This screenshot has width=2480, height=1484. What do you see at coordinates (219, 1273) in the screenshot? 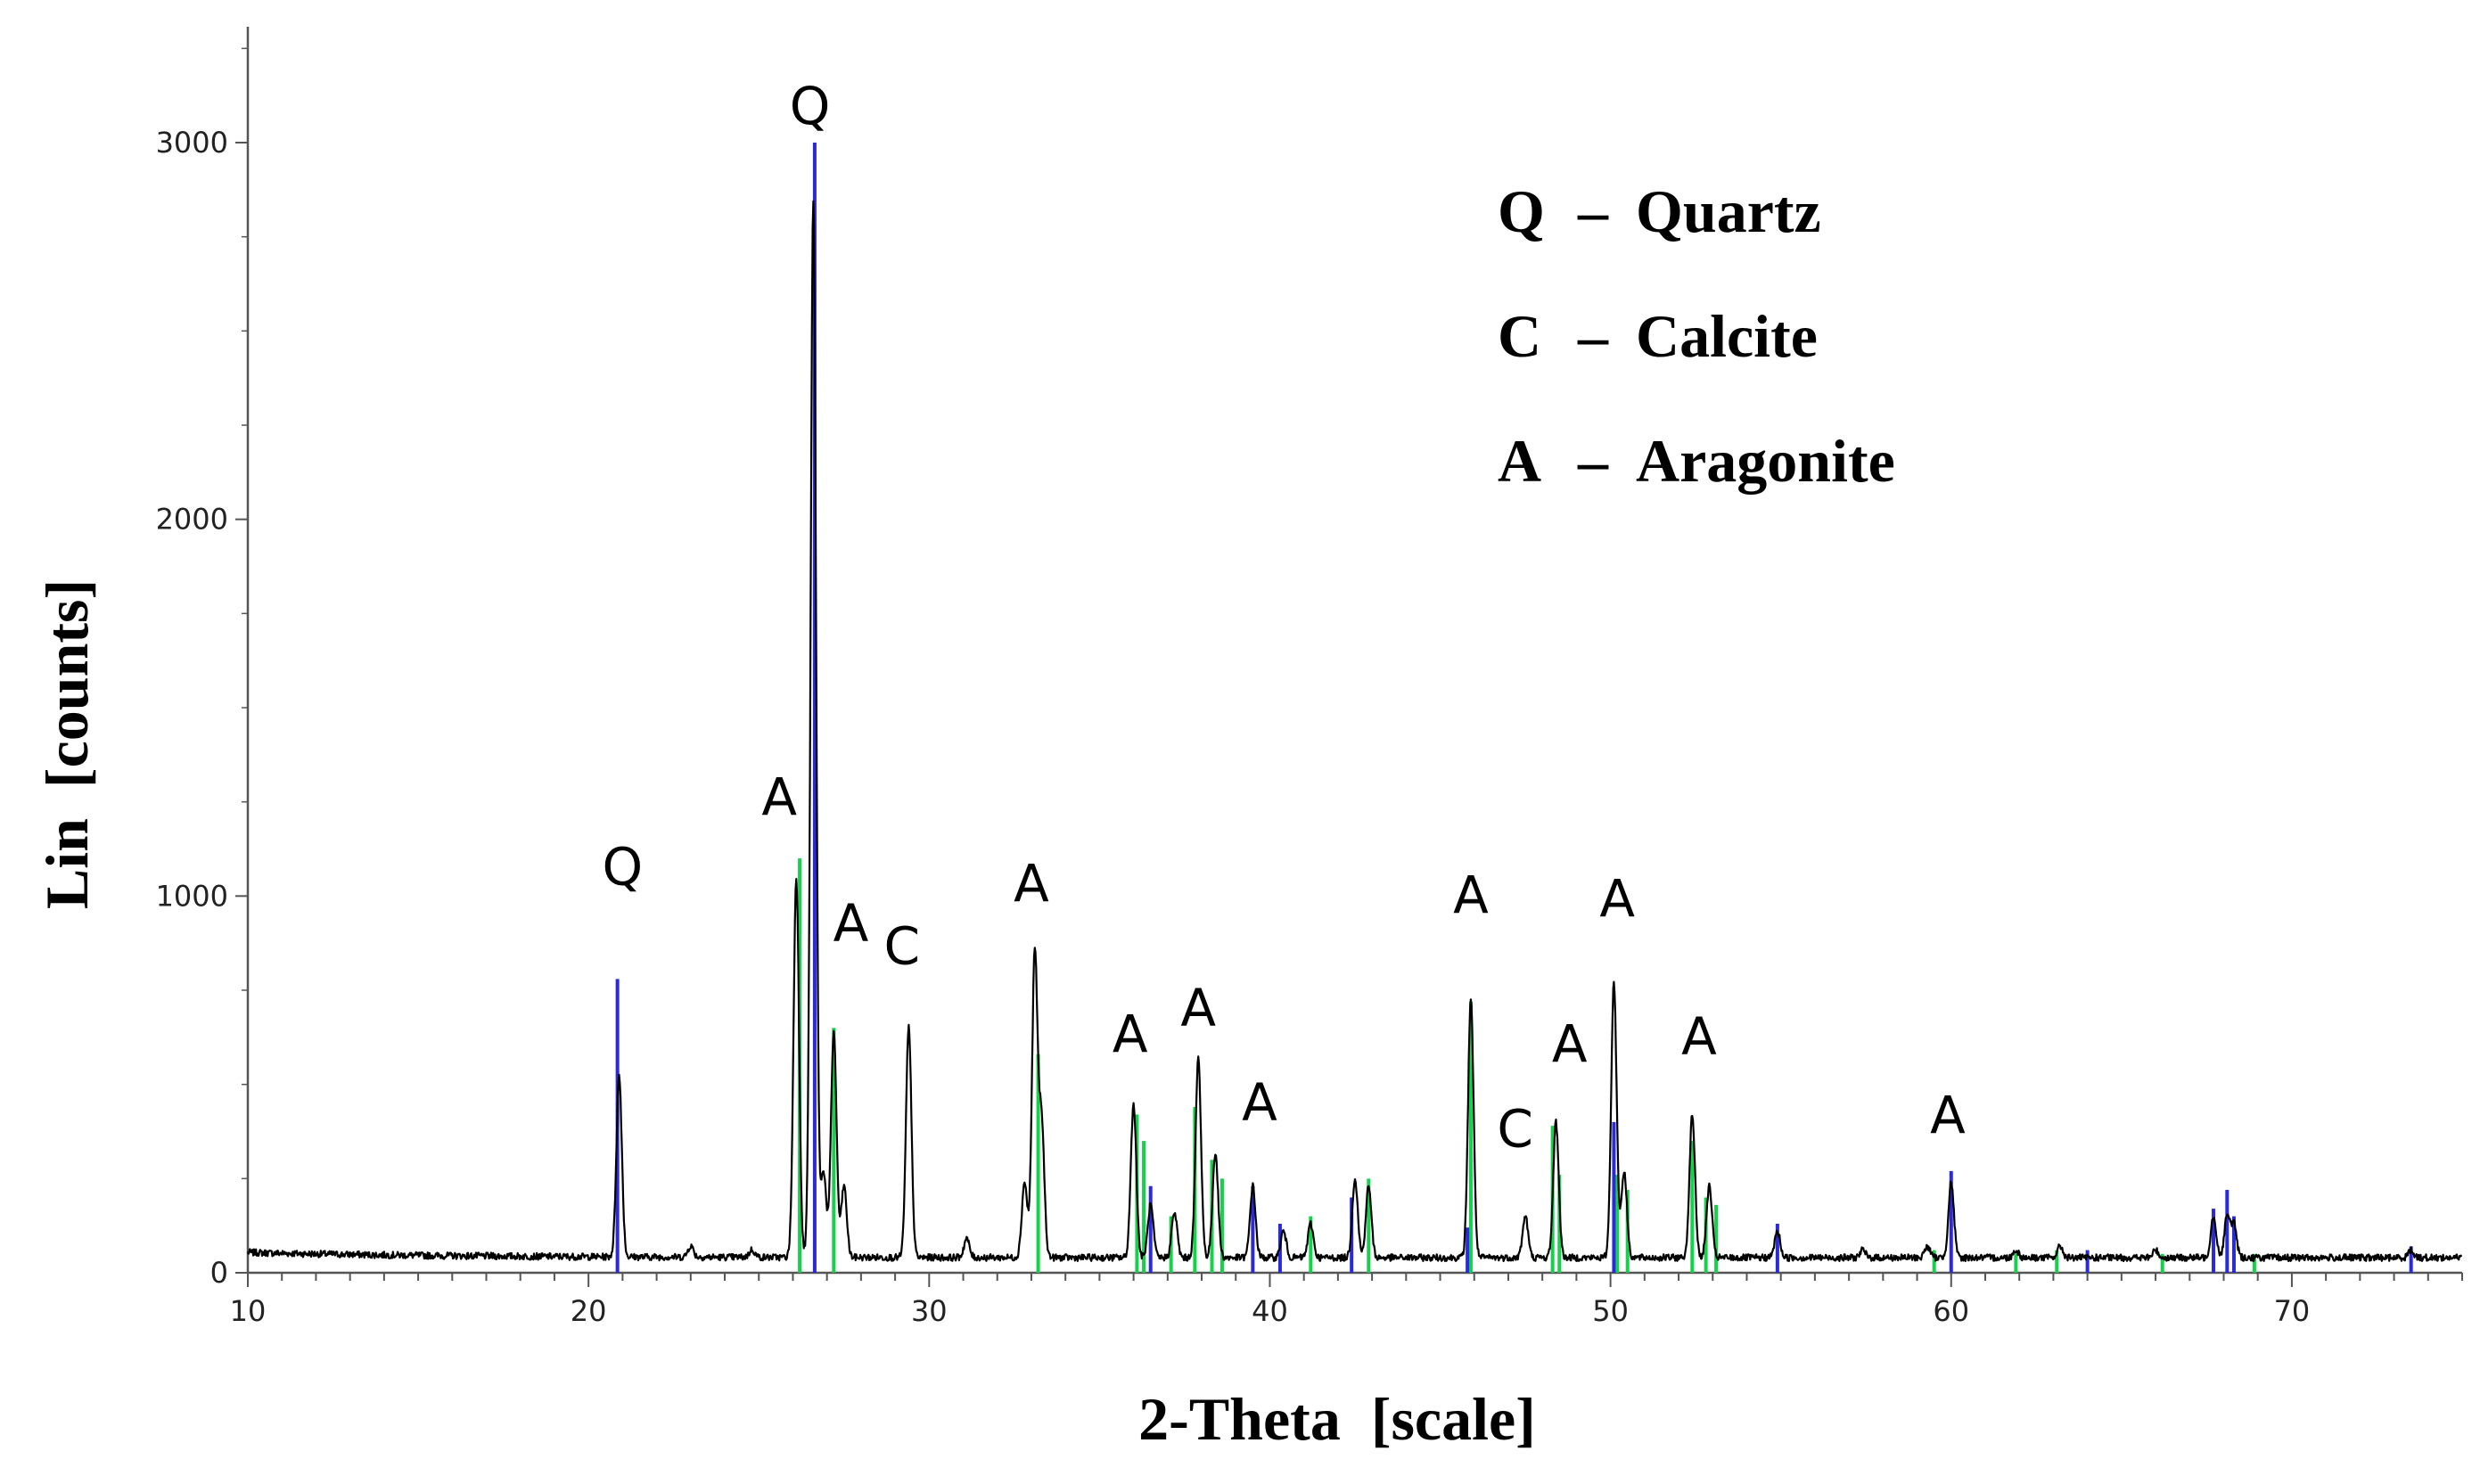
I see `y-tick-label: 0` at bounding box center [219, 1273].